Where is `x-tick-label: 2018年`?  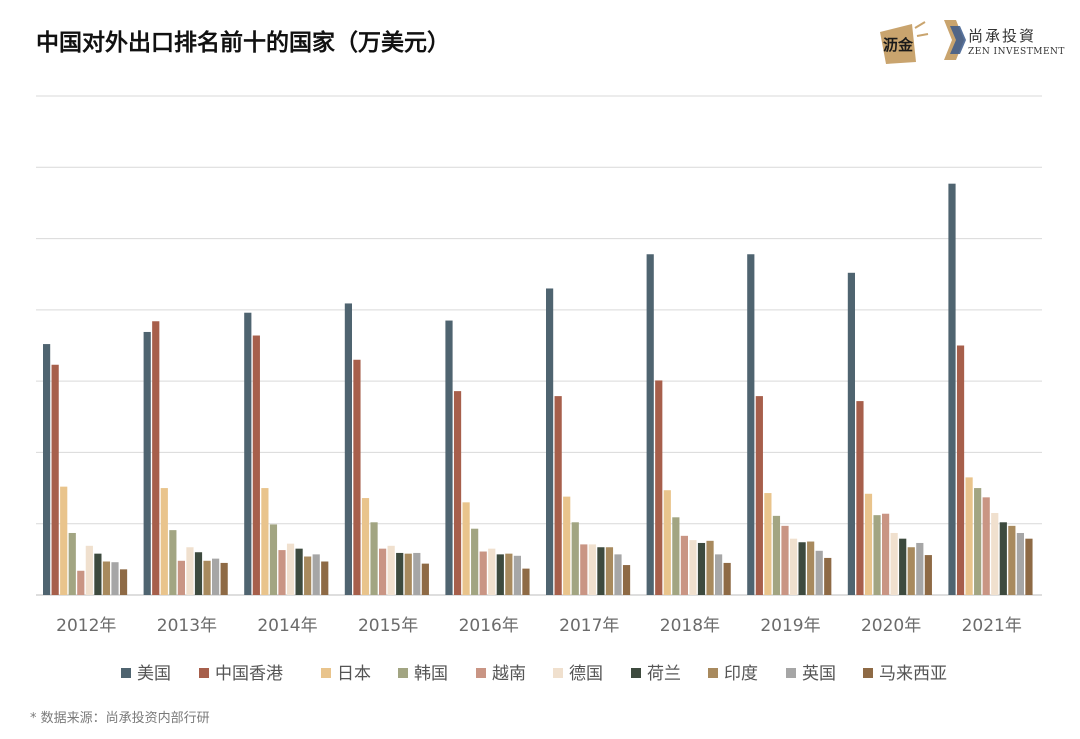 x-tick-label: 2018年 is located at coordinates (690, 626).